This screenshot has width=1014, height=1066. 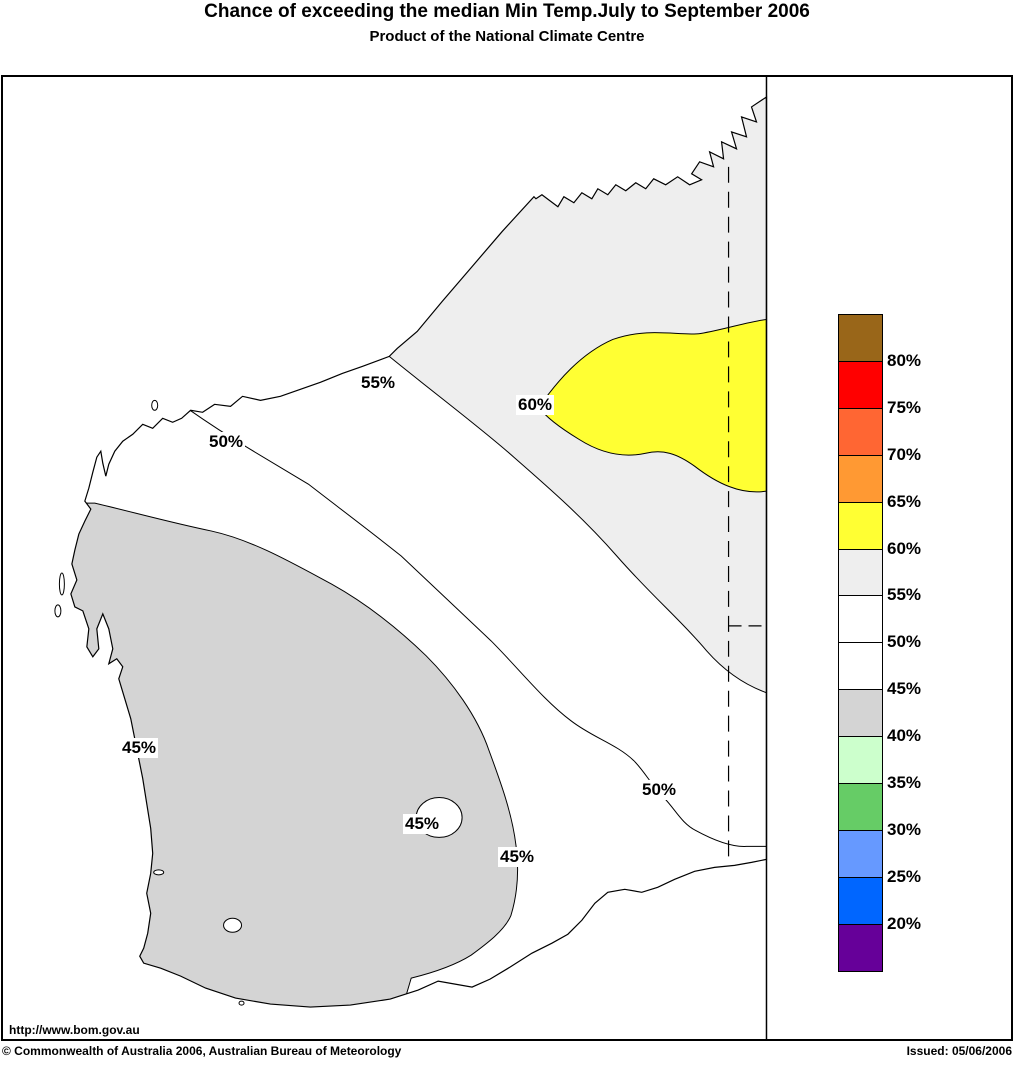 I want to click on legend-label: 65%, so click(x=904, y=501).